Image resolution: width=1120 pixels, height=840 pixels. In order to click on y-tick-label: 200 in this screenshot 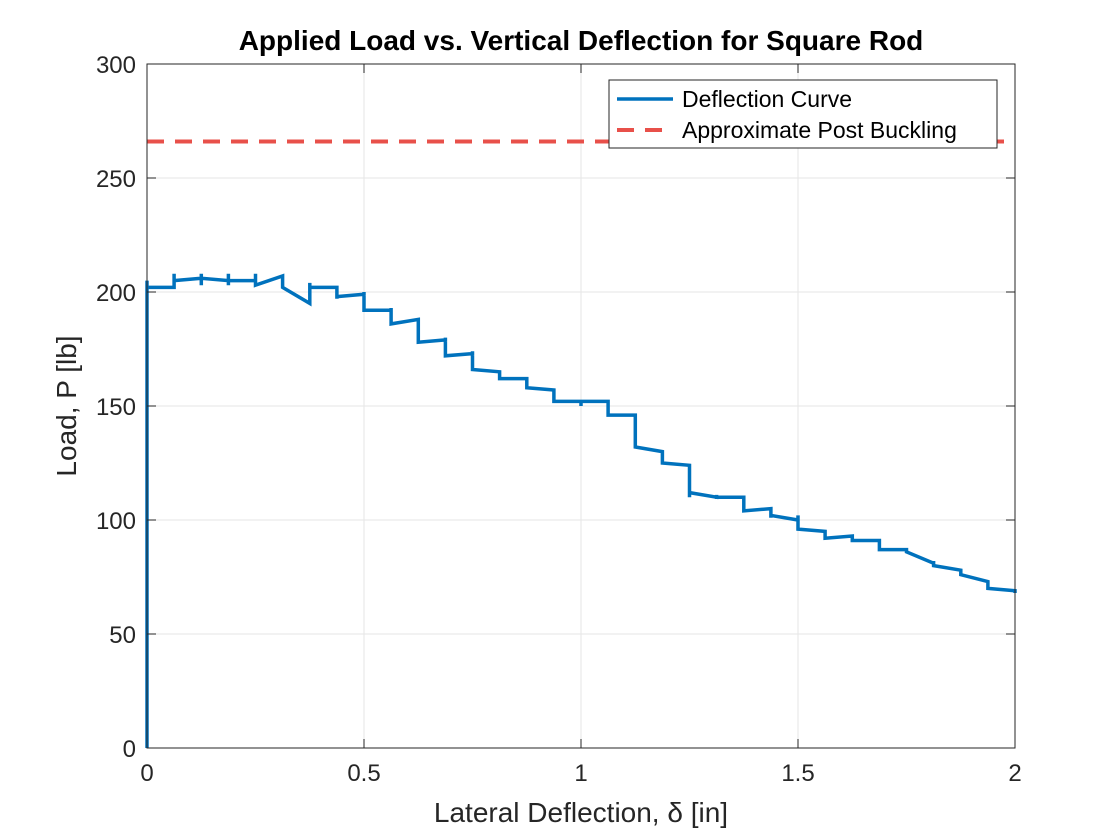, I will do `click(116, 293)`.